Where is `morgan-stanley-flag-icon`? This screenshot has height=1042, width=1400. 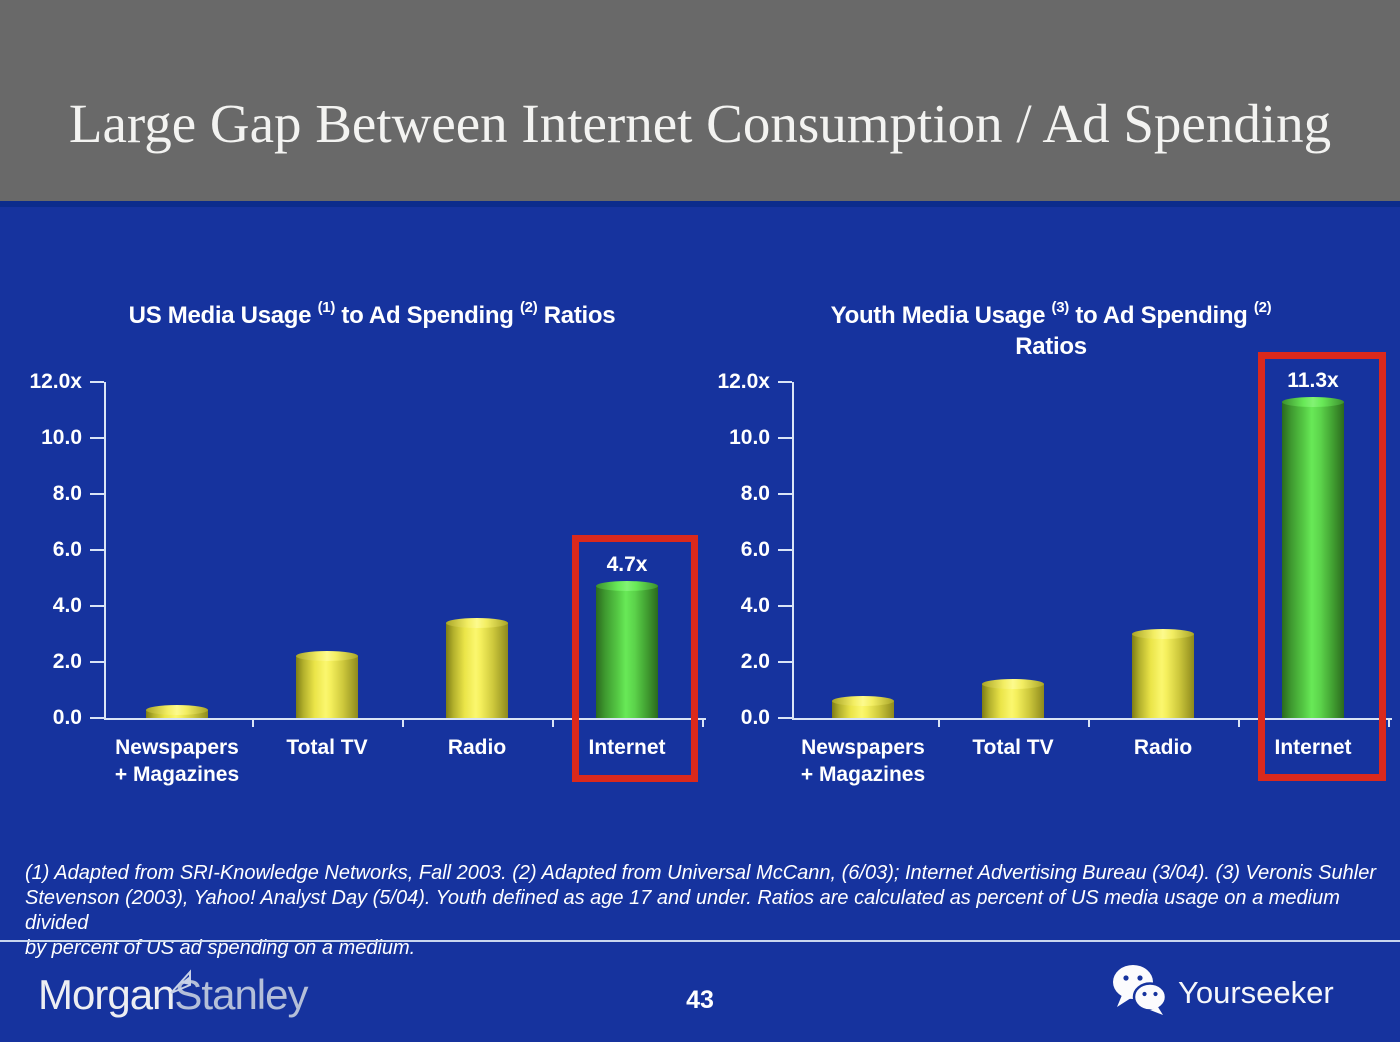
morgan-stanley-flag-icon is located at coordinates (181, 981).